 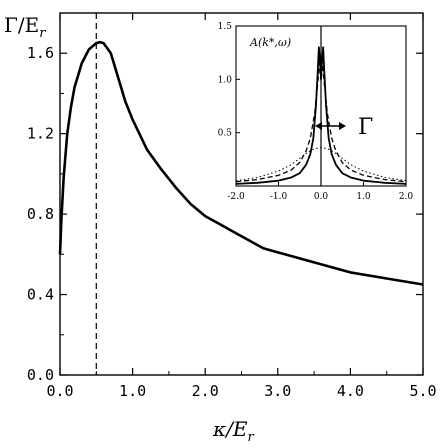 I want to click on x-axis-label: κ/Er, so click(x=233, y=431).